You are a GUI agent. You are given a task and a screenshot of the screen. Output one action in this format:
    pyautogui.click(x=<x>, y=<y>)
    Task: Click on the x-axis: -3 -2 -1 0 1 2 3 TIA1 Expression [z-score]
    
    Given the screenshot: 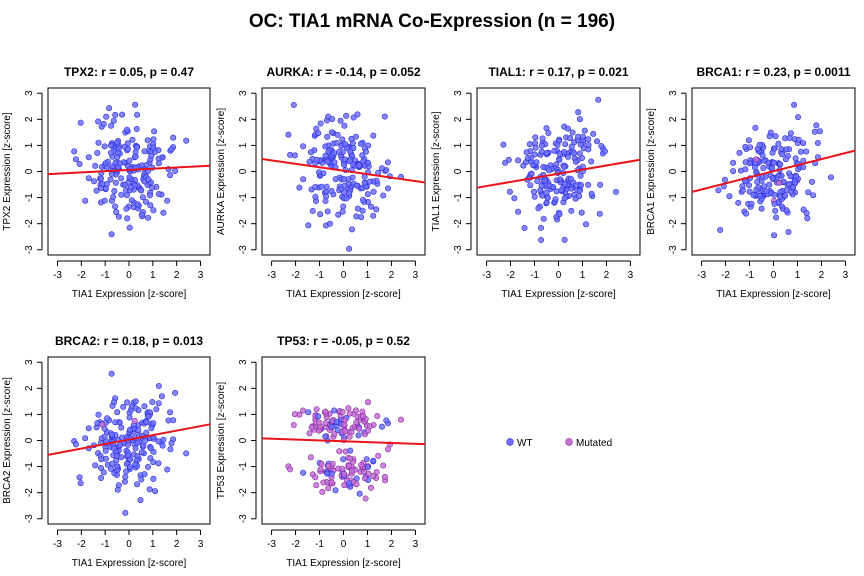 What is the action you would take?
    pyautogui.click(x=128, y=280)
    